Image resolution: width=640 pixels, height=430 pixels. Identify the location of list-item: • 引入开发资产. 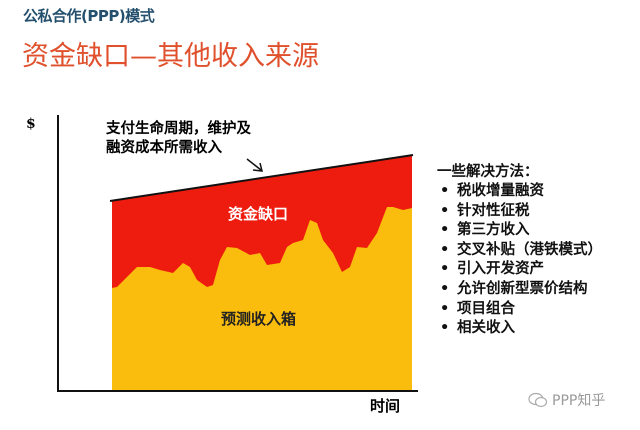
(519, 270).